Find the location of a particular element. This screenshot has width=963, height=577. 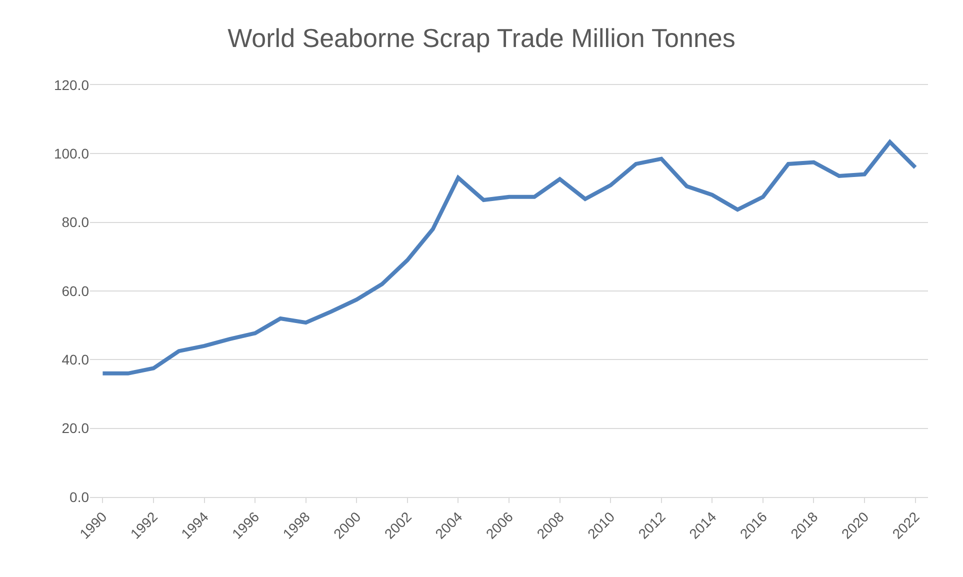

y-tick-label: 0.0 is located at coordinates (80, 496).